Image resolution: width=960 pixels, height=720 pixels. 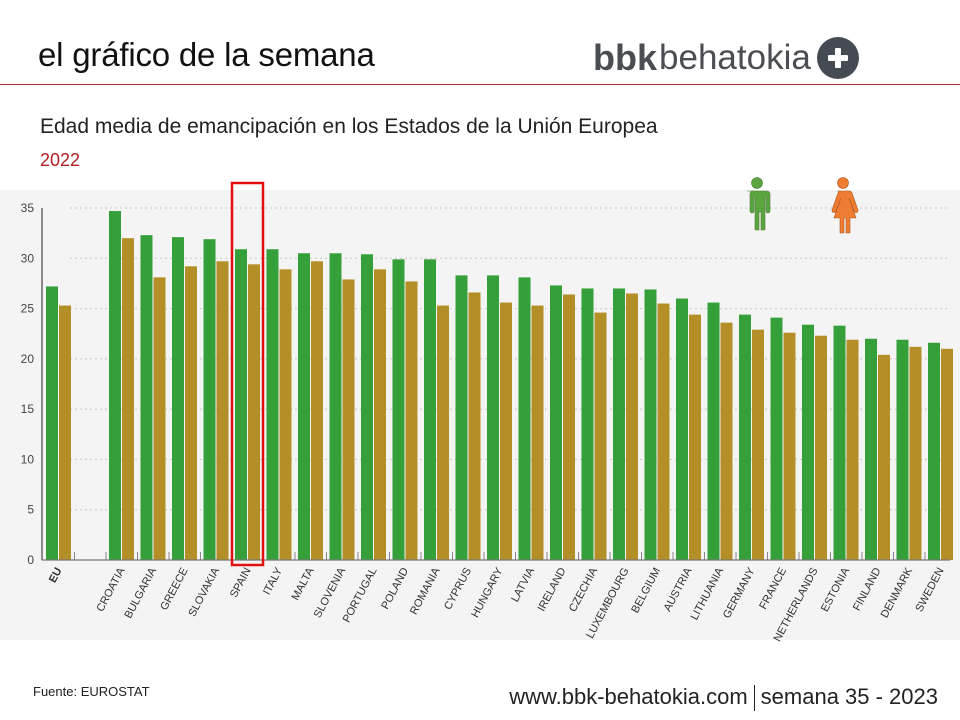 What do you see at coordinates (330, 592) in the screenshot?
I see `x-tick-label: SLOVENIA` at bounding box center [330, 592].